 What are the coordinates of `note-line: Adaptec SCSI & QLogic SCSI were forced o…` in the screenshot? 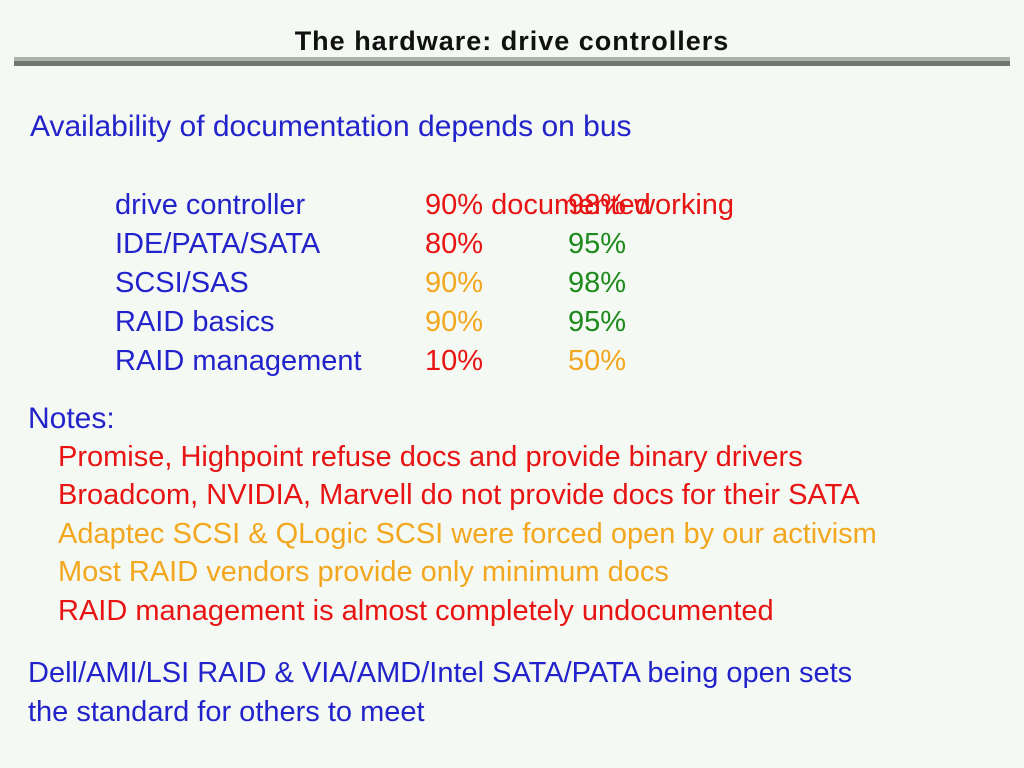 It's located at (467, 534).